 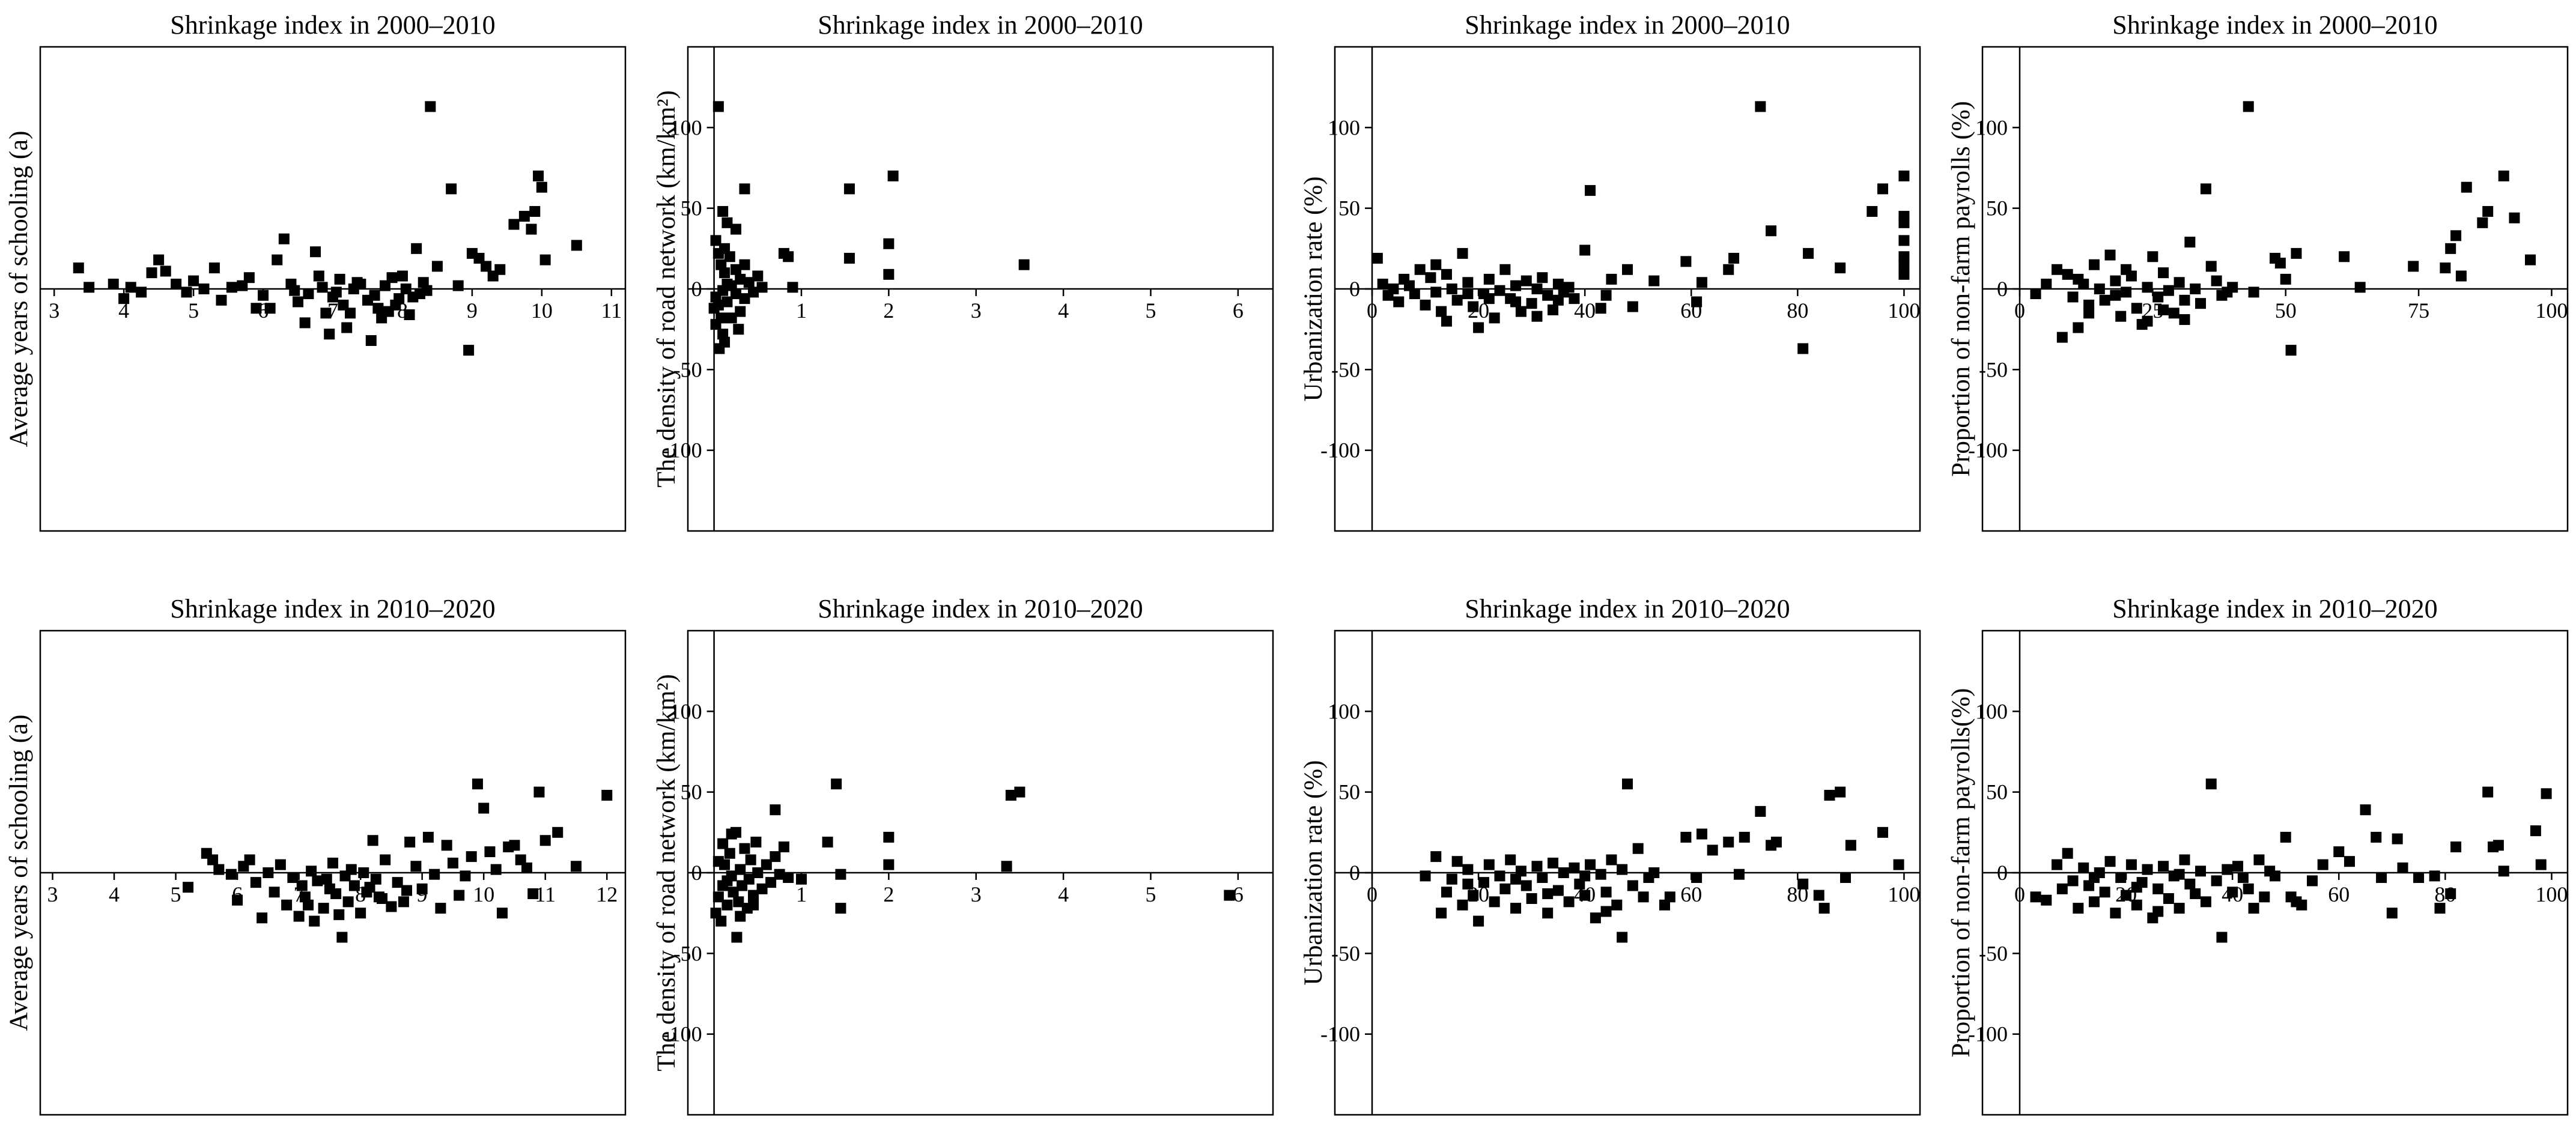 What do you see at coordinates (683, 450) in the screenshot?
I see `y-tick-label: -100` at bounding box center [683, 450].